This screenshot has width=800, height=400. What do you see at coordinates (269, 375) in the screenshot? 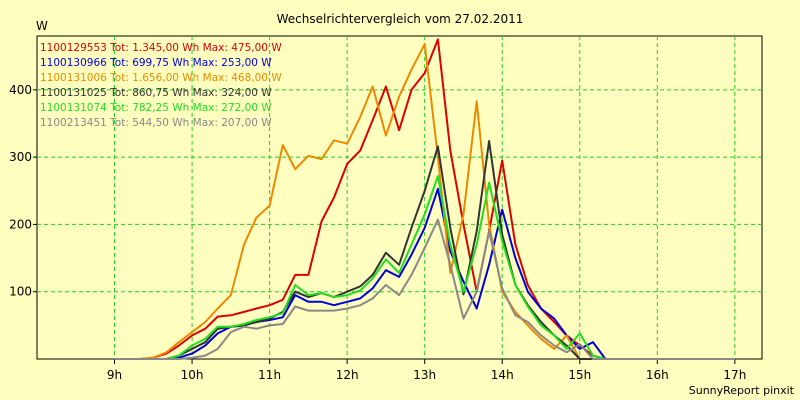
I see `x-tick-label: 11h` at bounding box center [269, 375].